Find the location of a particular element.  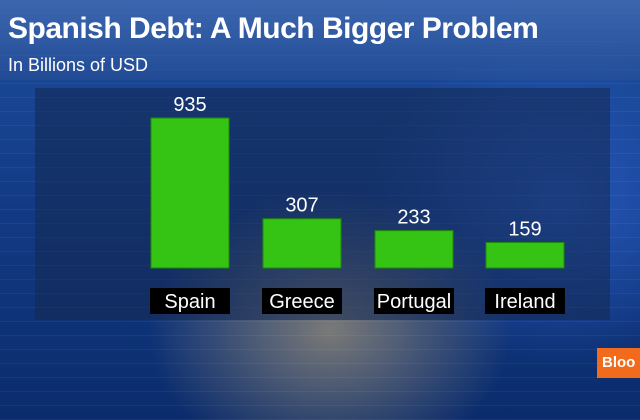

category-label-bg-spain is located at coordinates (190, 301).